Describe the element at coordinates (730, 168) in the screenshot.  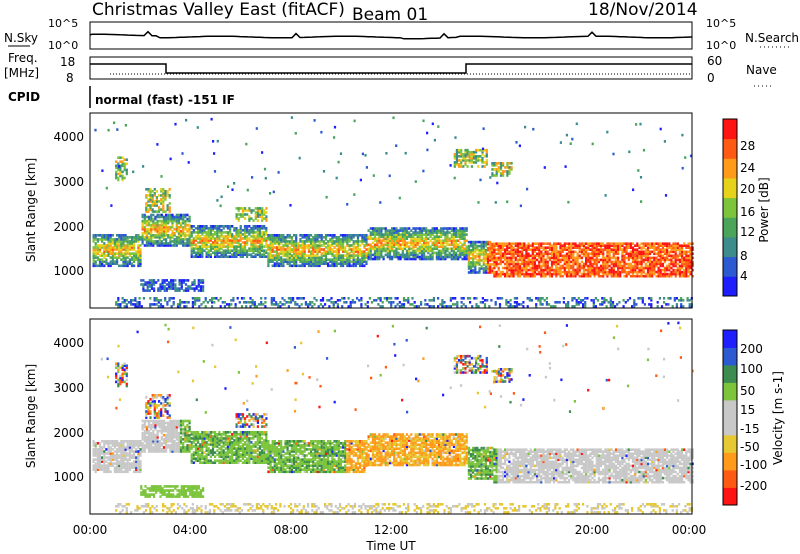
I see `power-colorbar-swatch` at that location.